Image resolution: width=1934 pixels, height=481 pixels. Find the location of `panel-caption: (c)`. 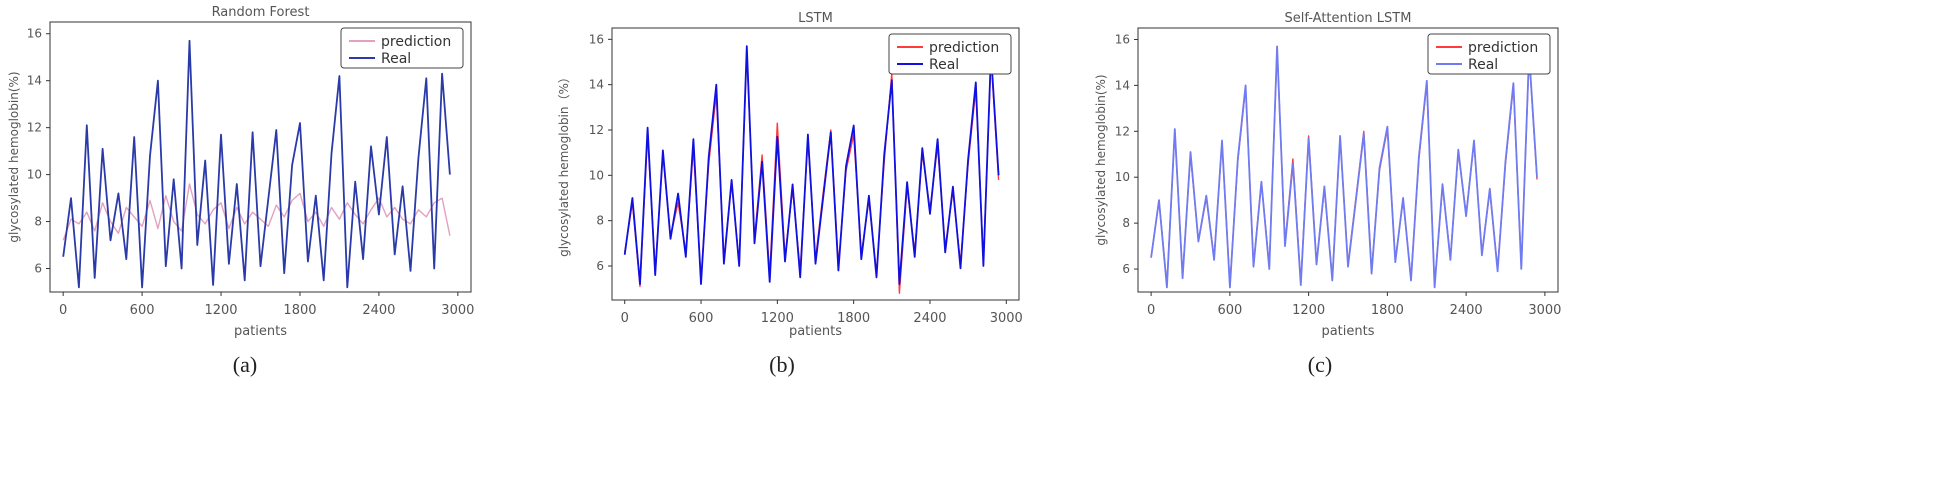

panel-caption: (c) is located at coordinates (1320, 364).